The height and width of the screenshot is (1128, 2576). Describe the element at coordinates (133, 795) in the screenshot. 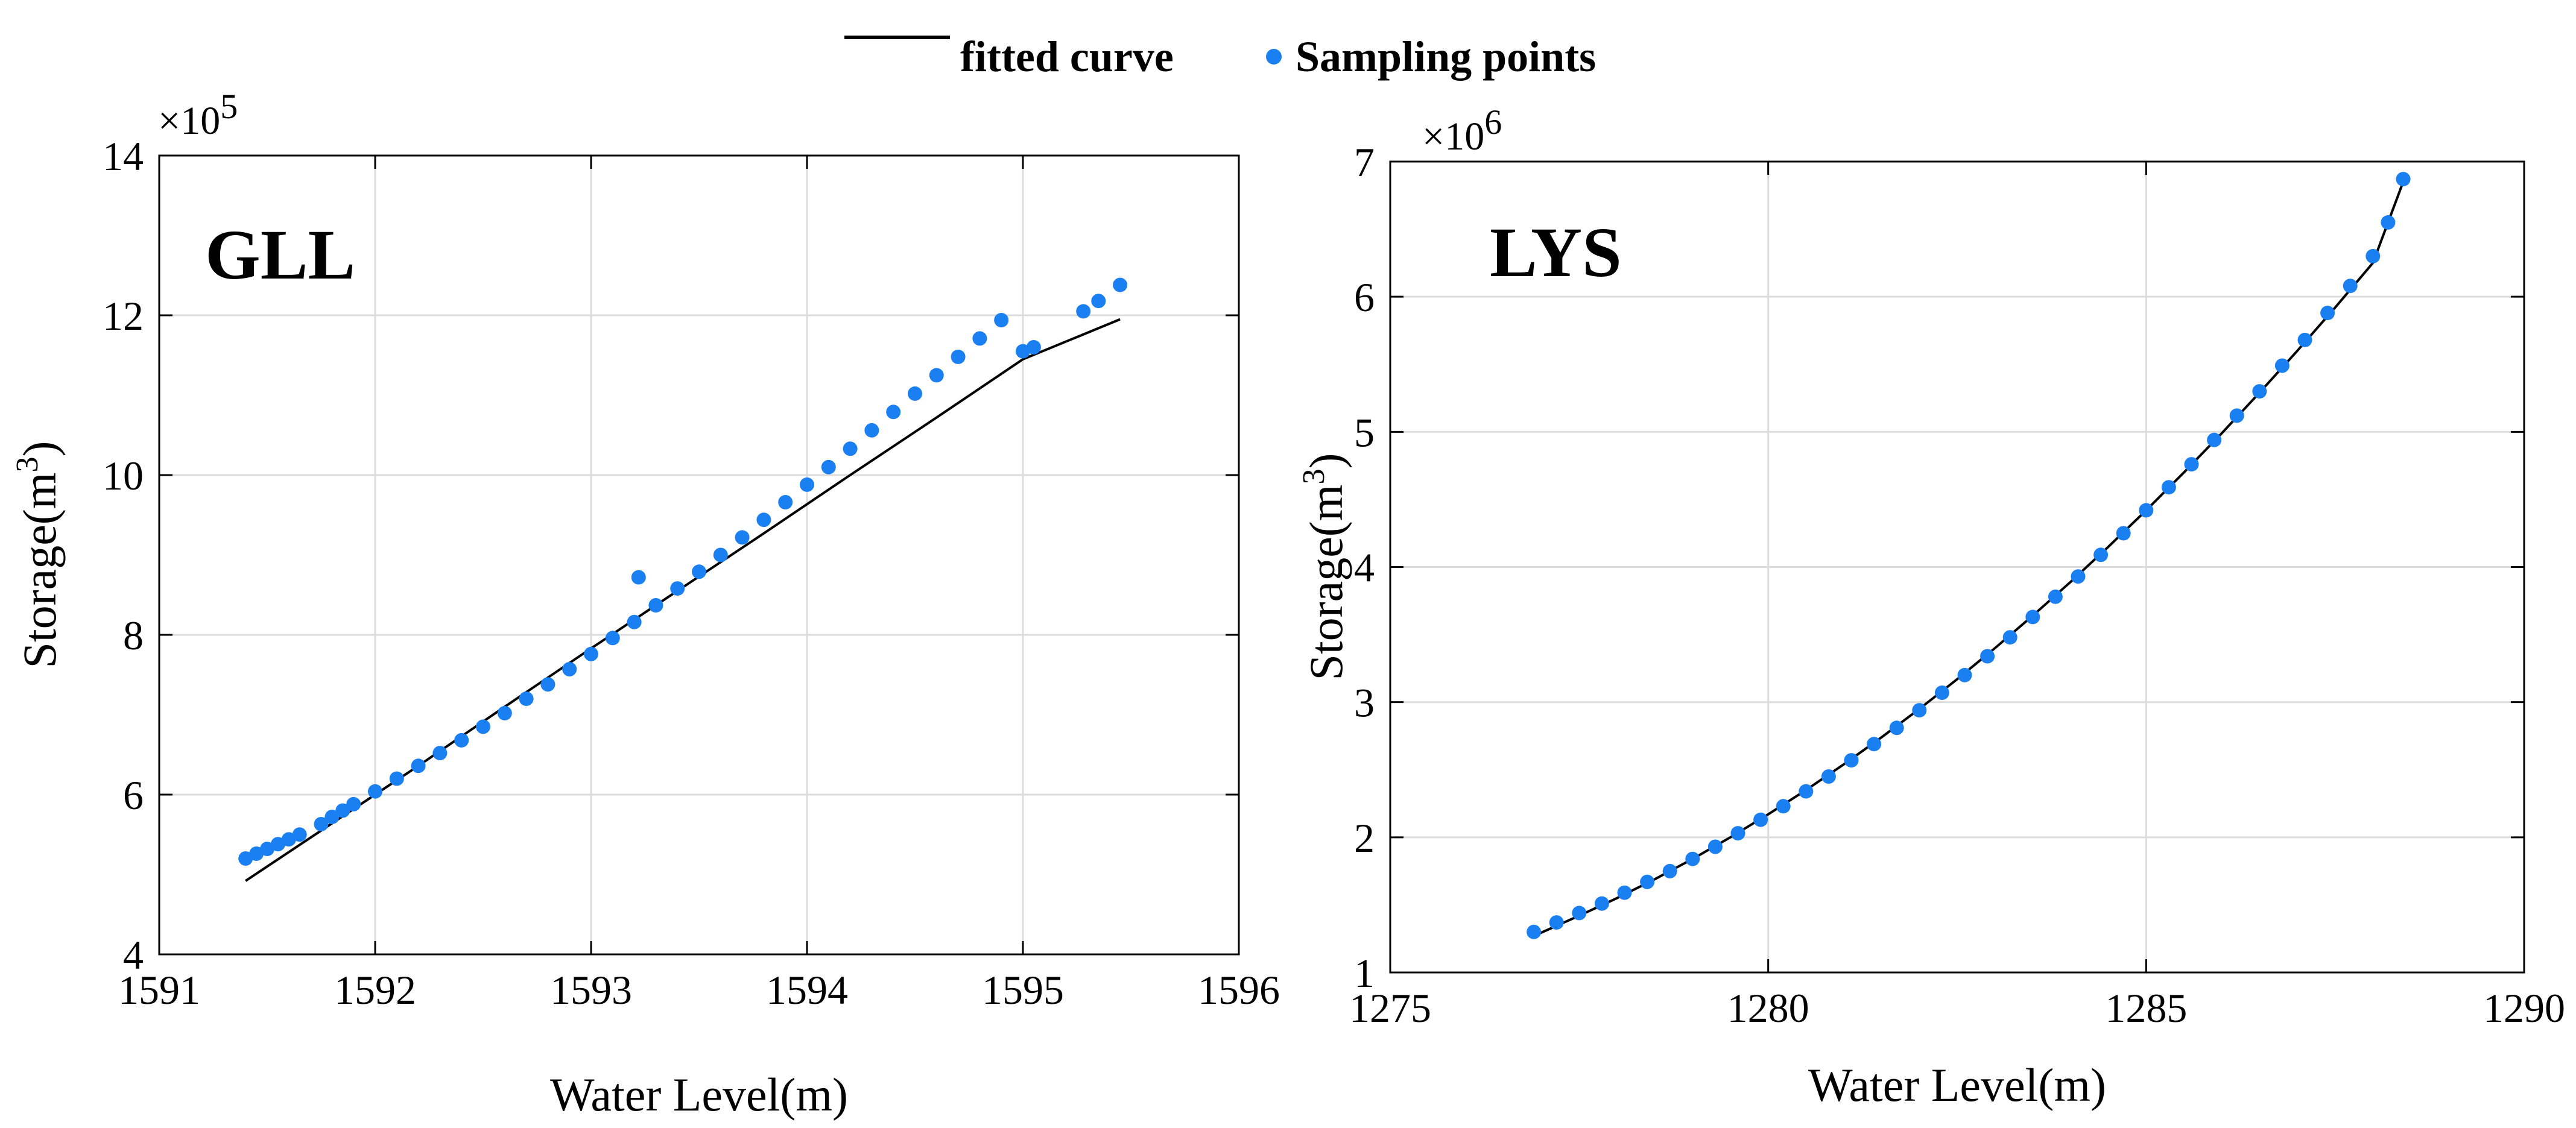

I see `gll-y-tick-label: 6` at that location.